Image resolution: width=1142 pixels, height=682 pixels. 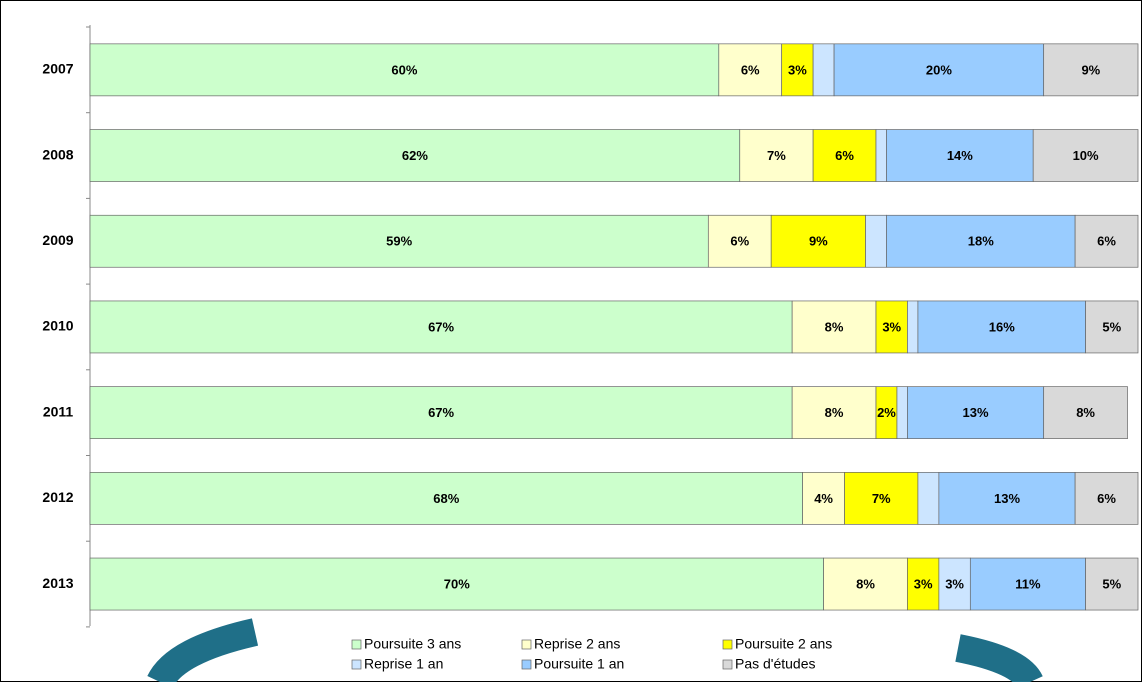 What do you see at coordinates (57, 154) in the screenshot?
I see `category-label: 2008` at bounding box center [57, 154].